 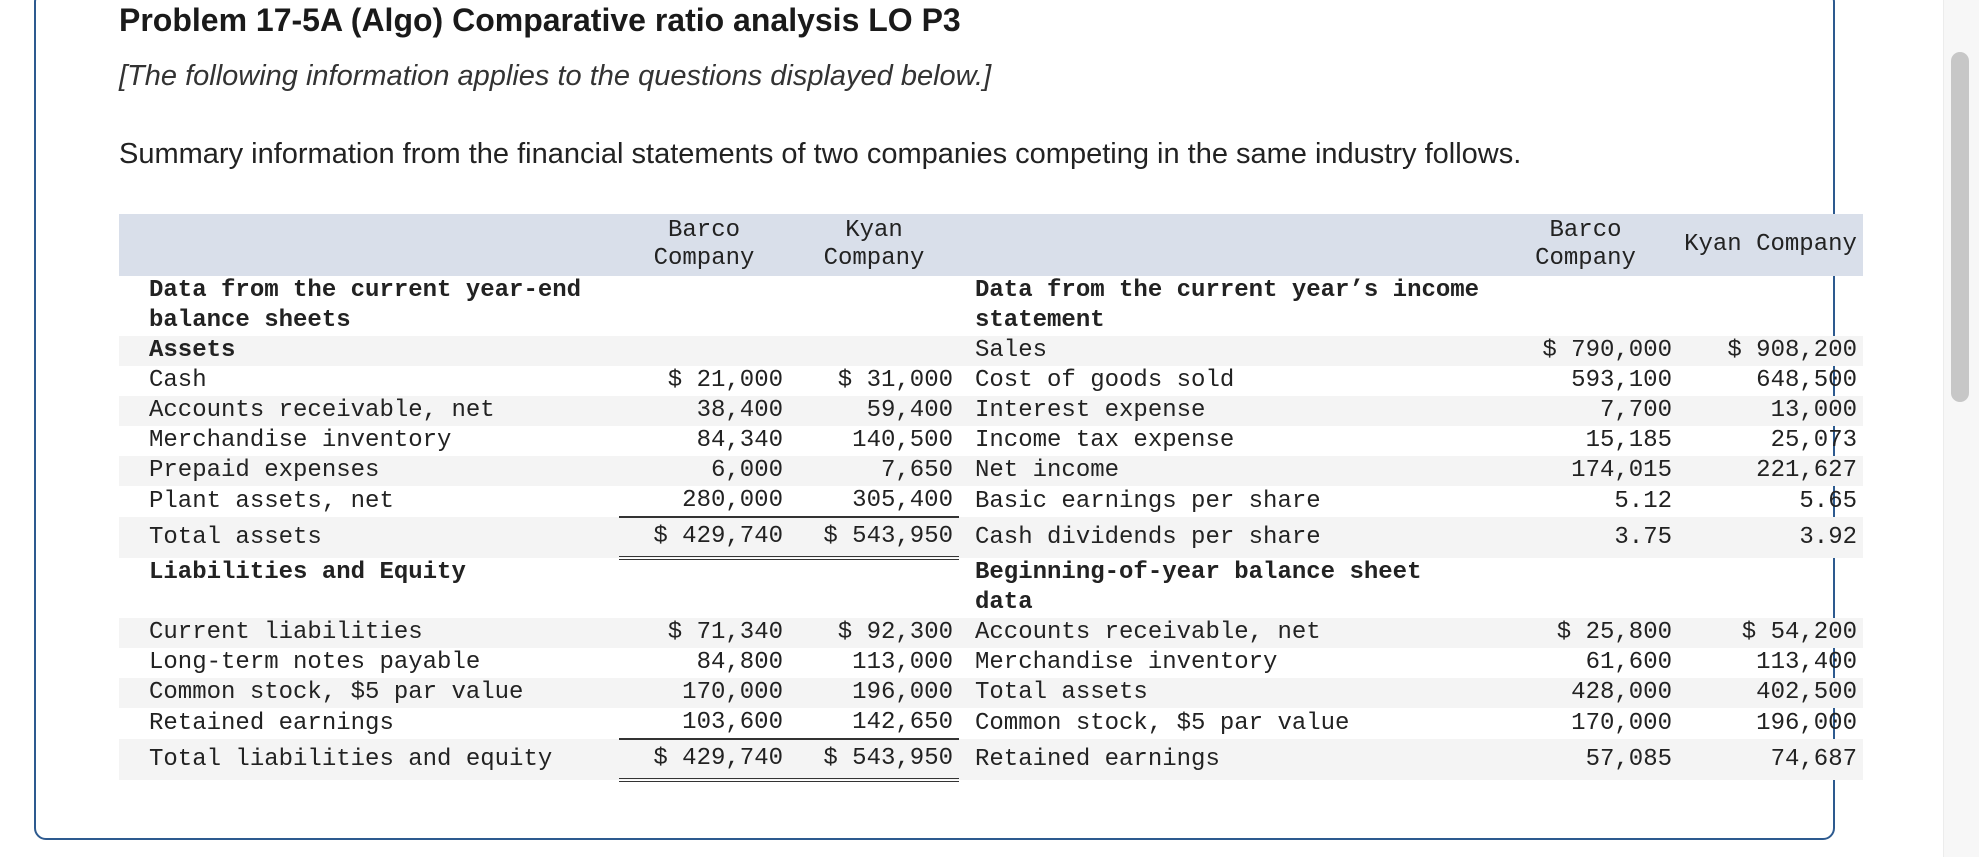 I want to click on barco-value-right: 174,015, so click(x=1585, y=471).